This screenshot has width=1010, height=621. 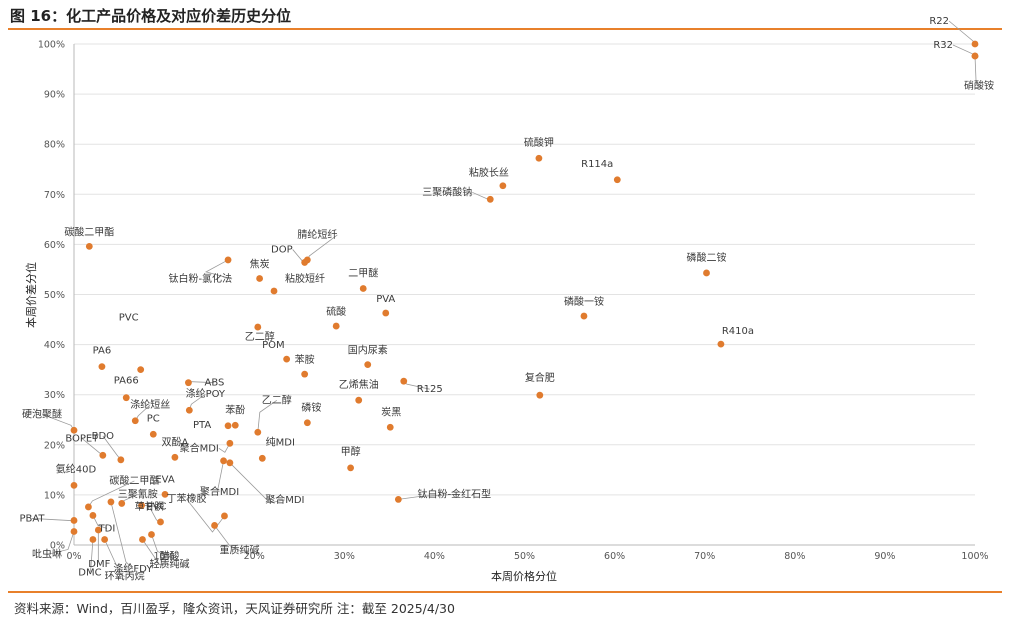 I want to click on x-tick-label: 90%, so click(x=884, y=556).